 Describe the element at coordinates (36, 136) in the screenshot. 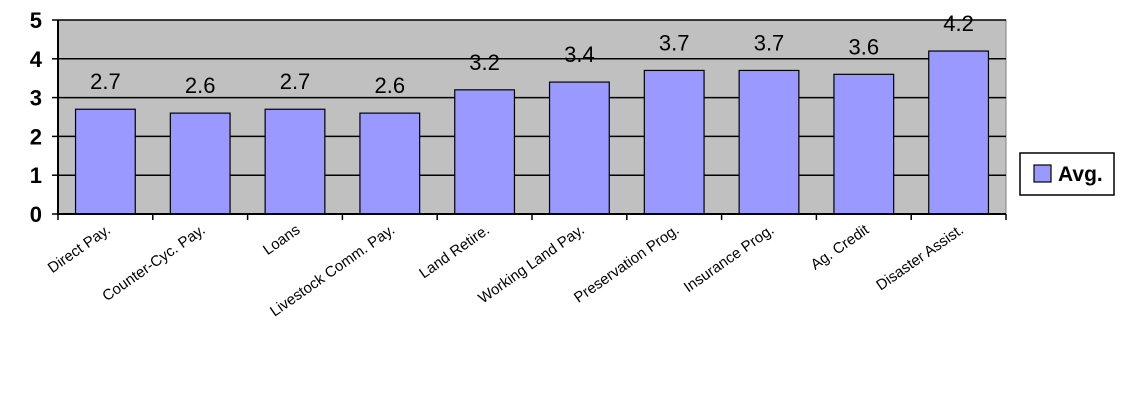

I see `y-tick-label: 2` at that location.